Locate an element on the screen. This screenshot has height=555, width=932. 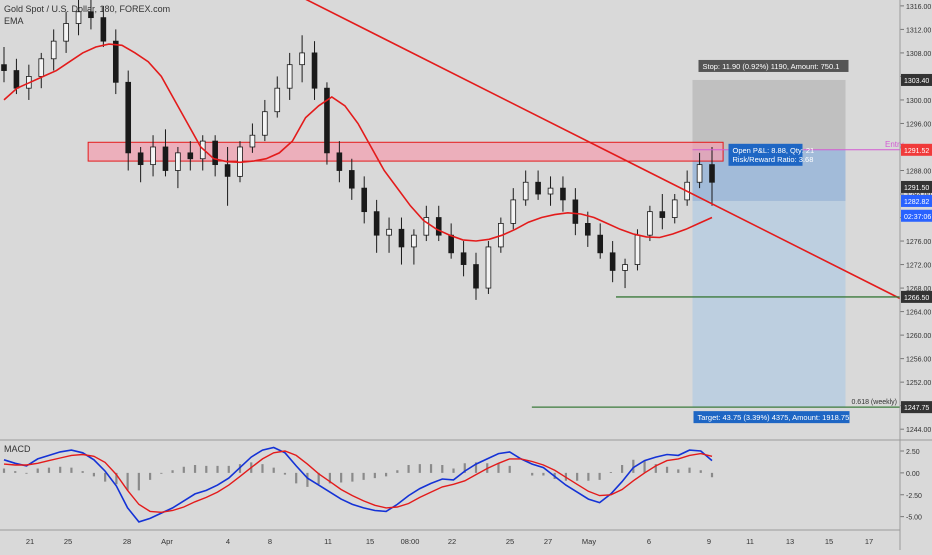
macd-axis-tick-label: -2.50 is located at coordinates (914, 496).